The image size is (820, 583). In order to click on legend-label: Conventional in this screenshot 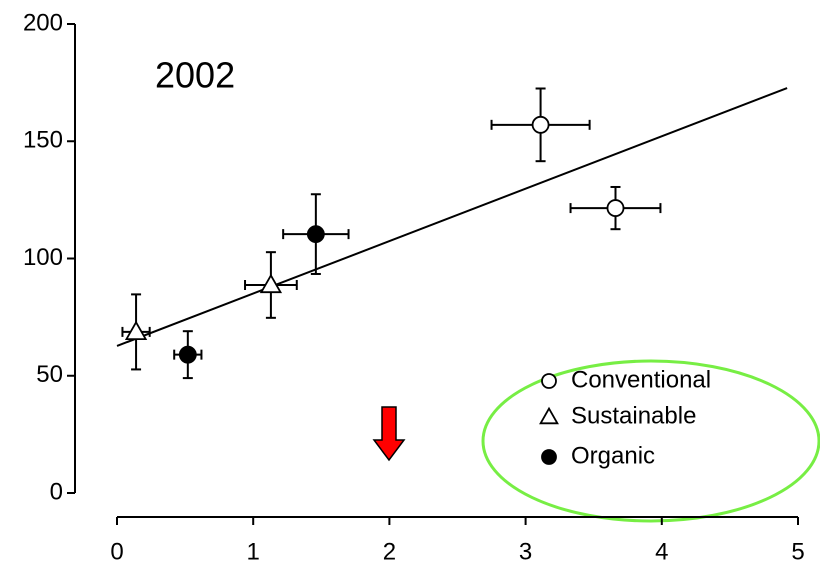, I will do `click(641, 379)`.